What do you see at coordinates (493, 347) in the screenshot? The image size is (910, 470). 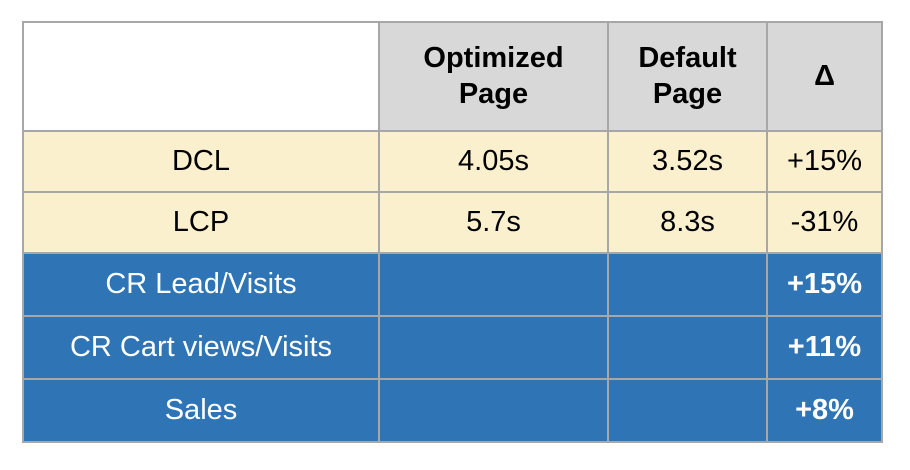 I see `cr-cart-optimized-value` at bounding box center [493, 347].